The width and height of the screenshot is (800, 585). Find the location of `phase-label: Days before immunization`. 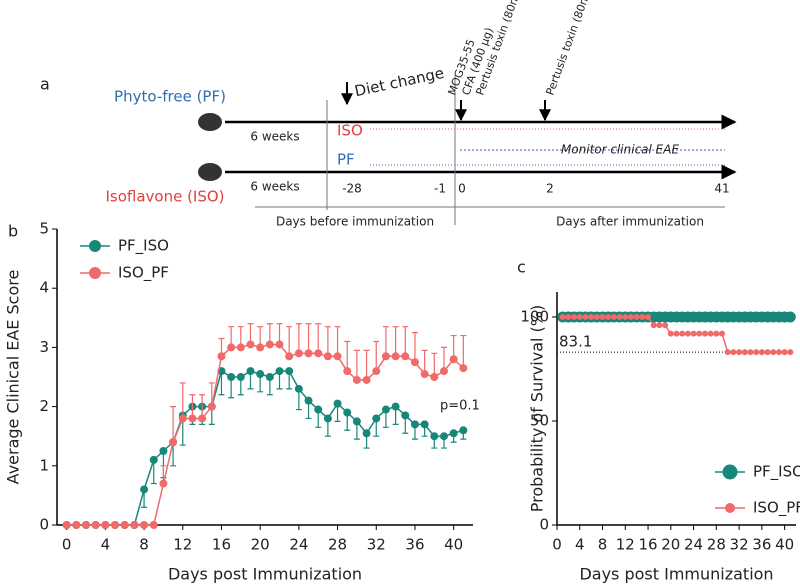

phase-label: Days before immunization is located at coordinates (355, 222).